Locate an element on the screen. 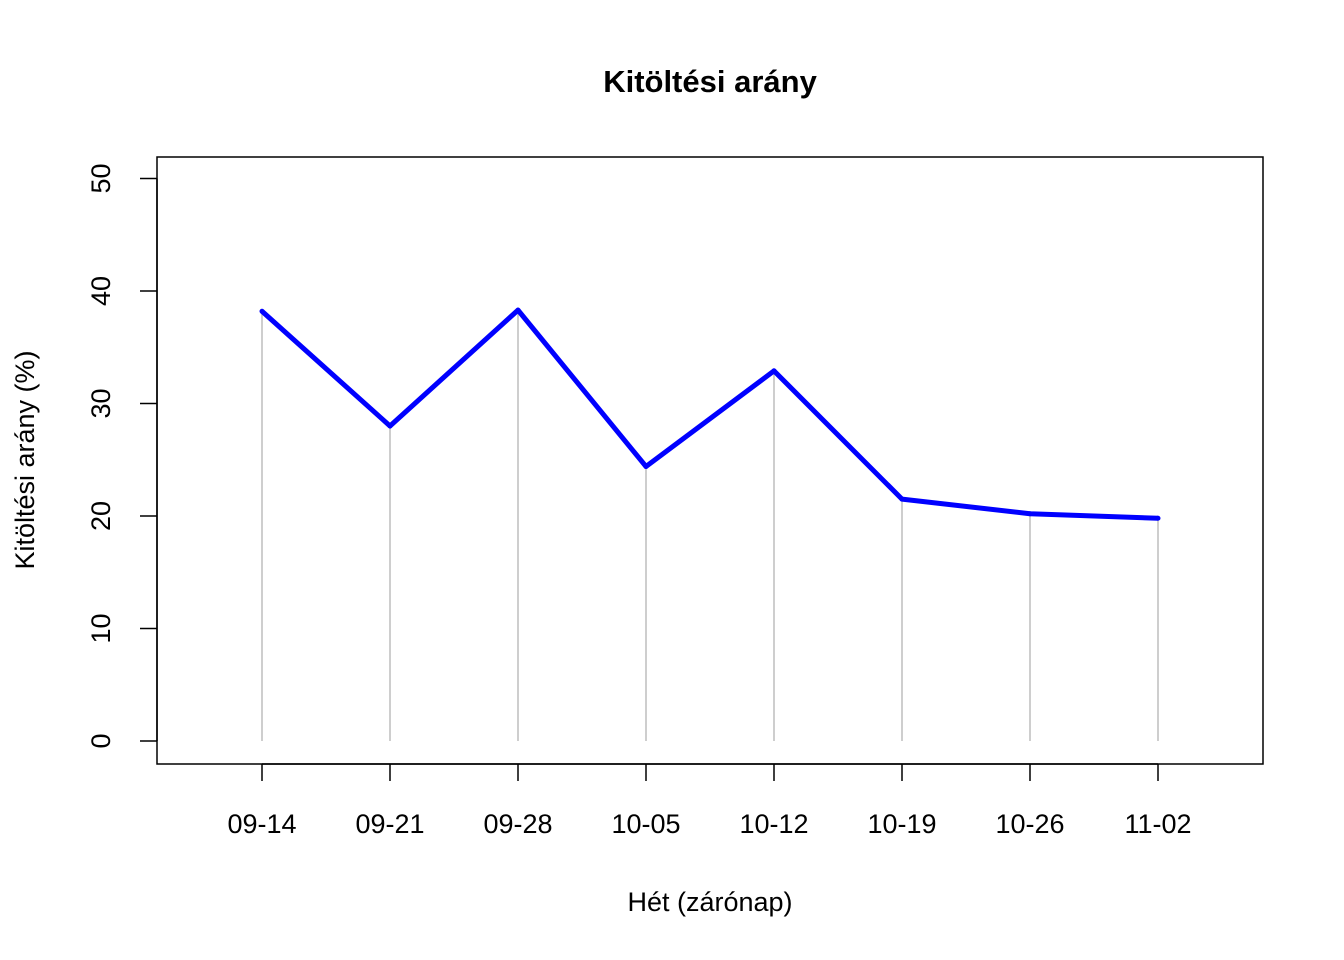 Image resolution: width=1344 pixels, height=960 pixels. y-tick-label: 20 is located at coordinates (101, 516).